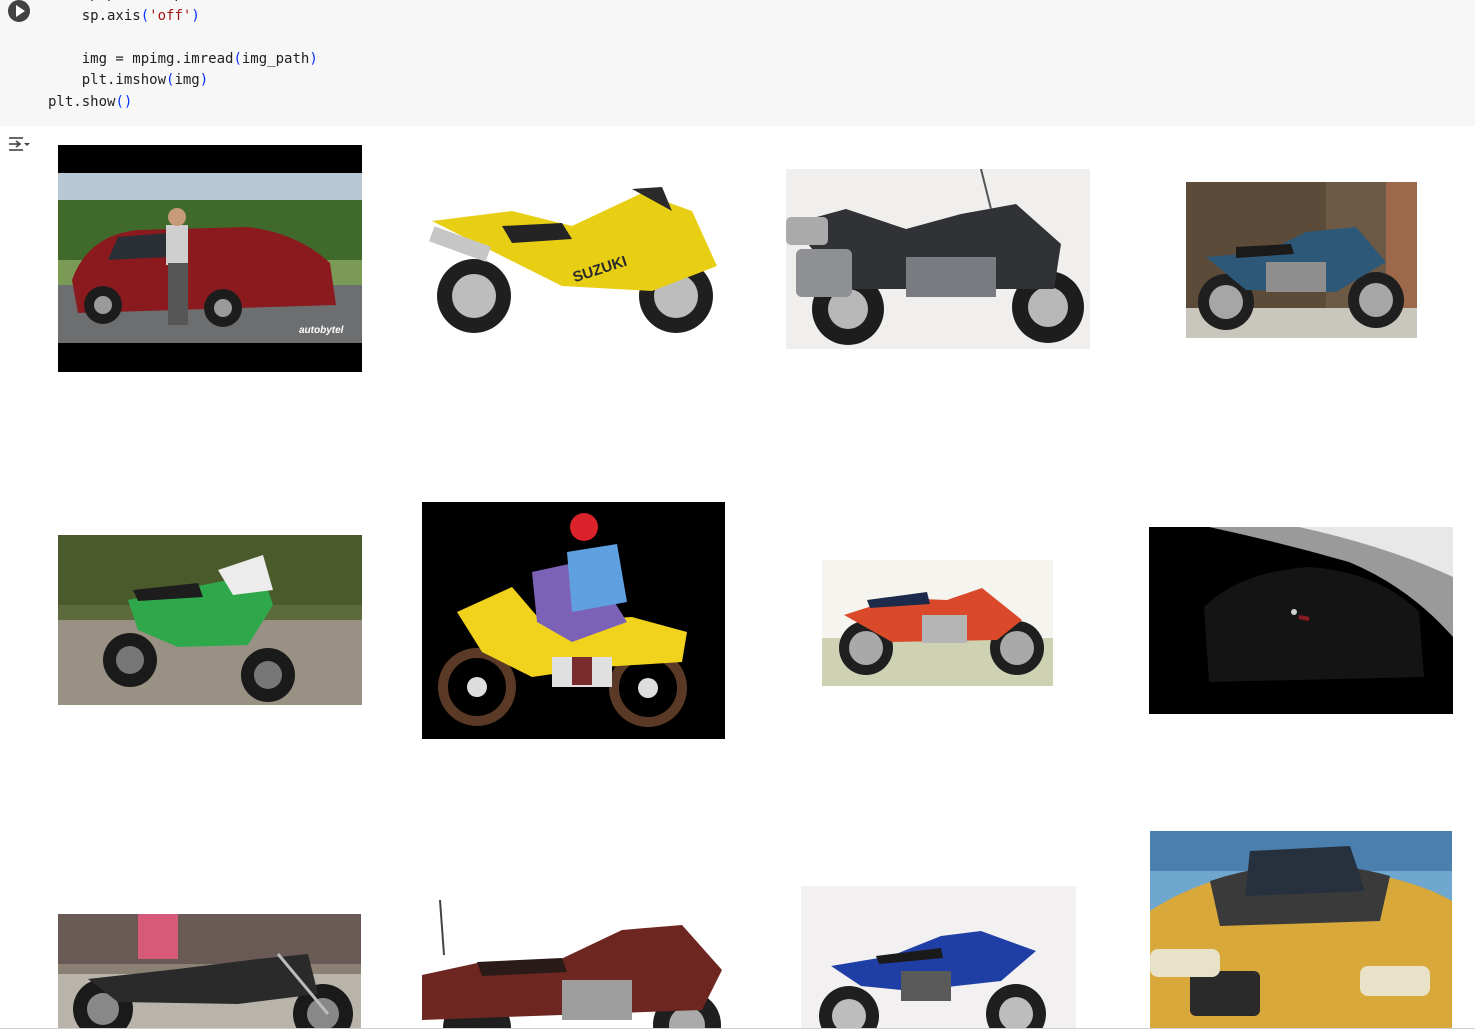 The height and width of the screenshot is (1033, 1475). I want to click on image-cartoon-motorcycle-rider, so click(573, 620).